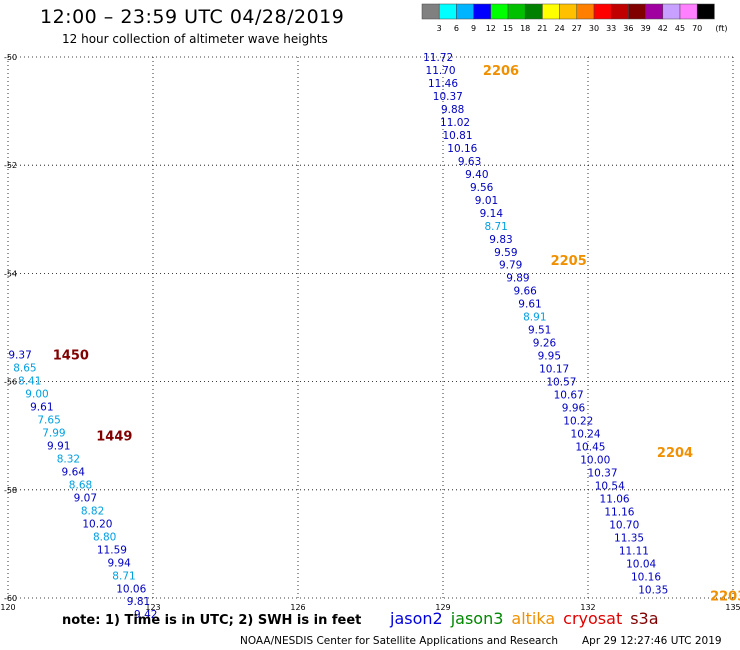 The image size is (740, 650). What do you see at coordinates (586, 435) in the screenshot?
I see `swh-value-label: 10.24` at bounding box center [586, 435].